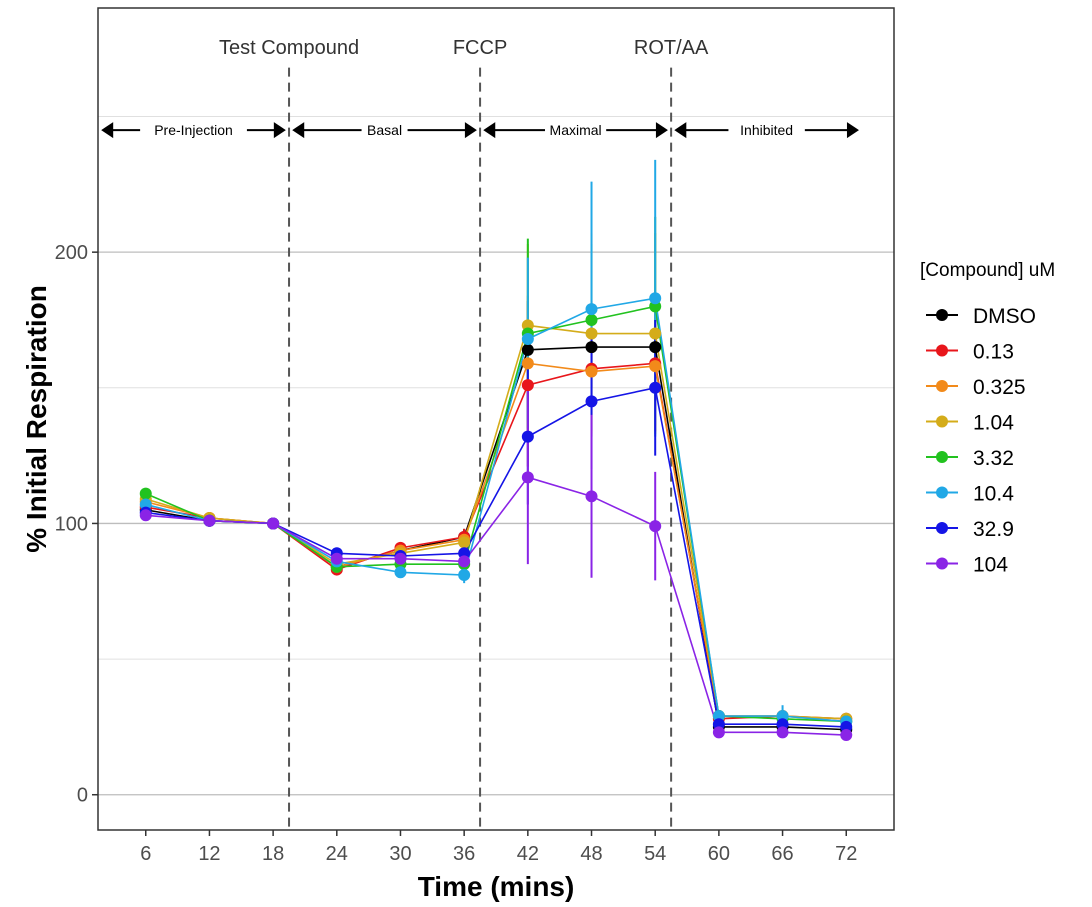 The height and width of the screenshot is (907, 1092). Describe the element at coordinates (480, 130) in the screenshot. I see `phase-arrows: Pre-Injection Basal Maximal Inhibited` at that location.